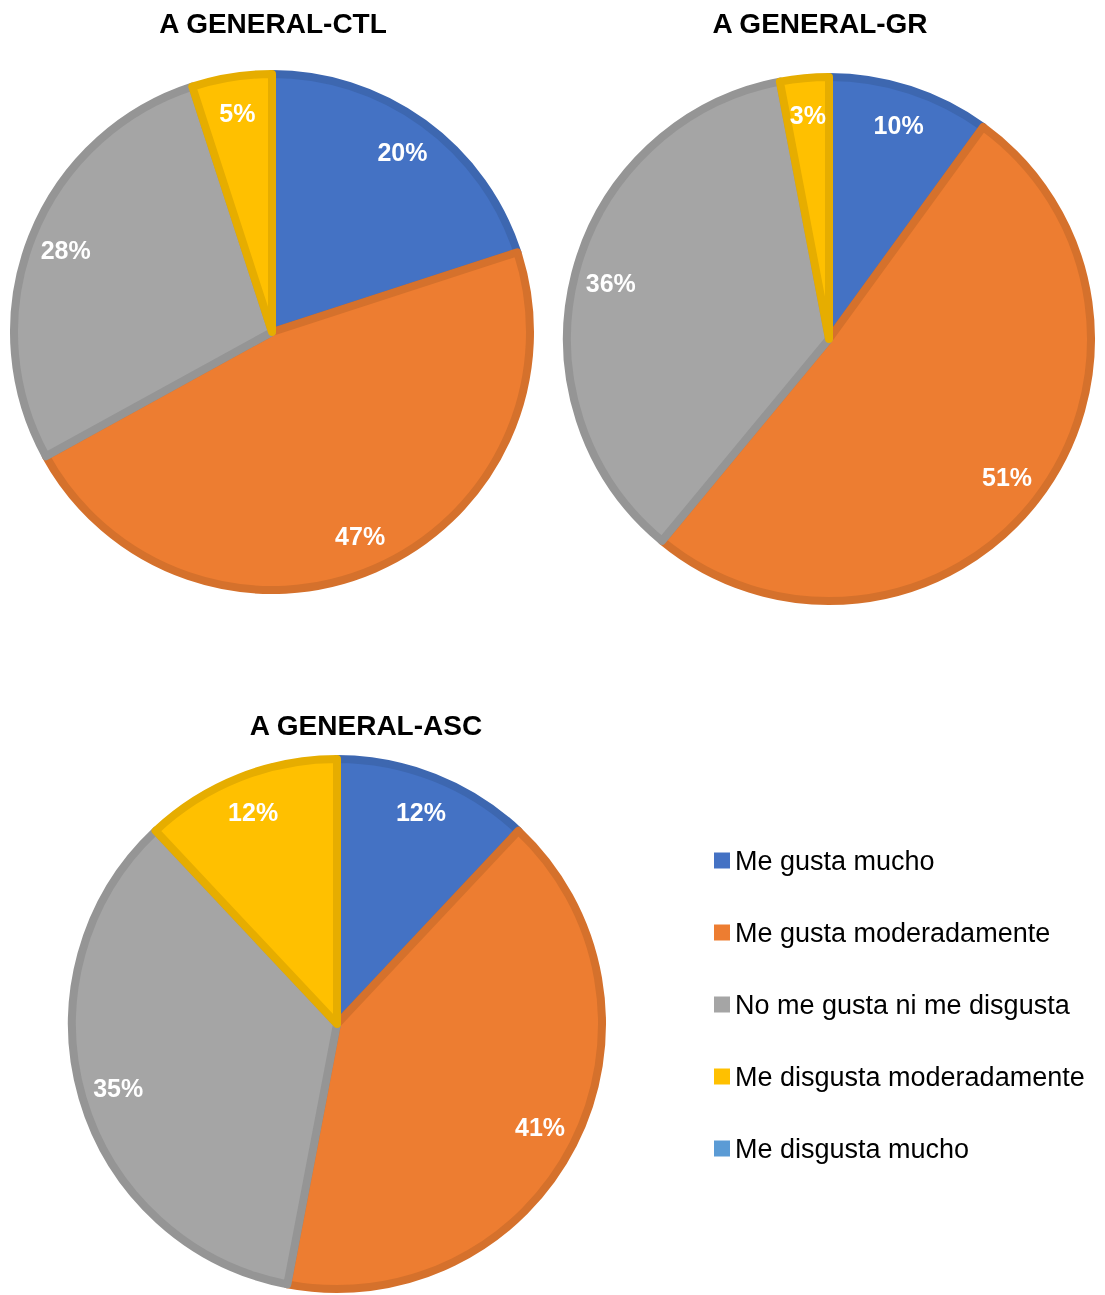 The width and height of the screenshot is (1105, 1295). I want to click on legend-label: Me disgusta moderadamente, so click(910, 1076).